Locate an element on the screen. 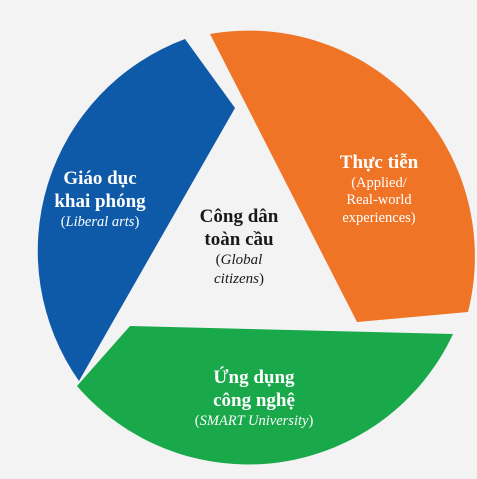  liberal-arts-subtitle: (Liberal arts) is located at coordinates (100, 221).